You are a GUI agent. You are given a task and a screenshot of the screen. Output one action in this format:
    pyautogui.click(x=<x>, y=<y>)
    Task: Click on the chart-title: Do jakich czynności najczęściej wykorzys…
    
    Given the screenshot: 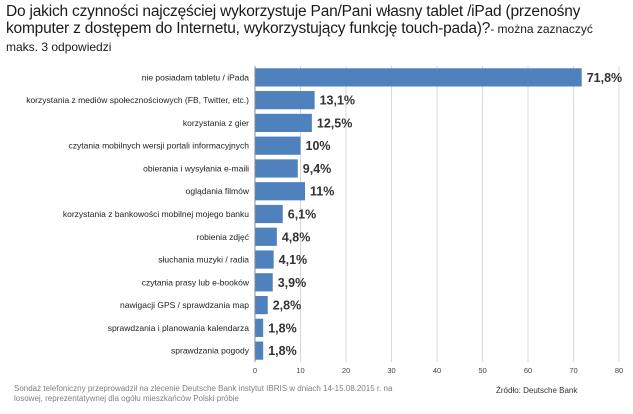 What is the action you would take?
    pyautogui.click(x=316, y=29)
    